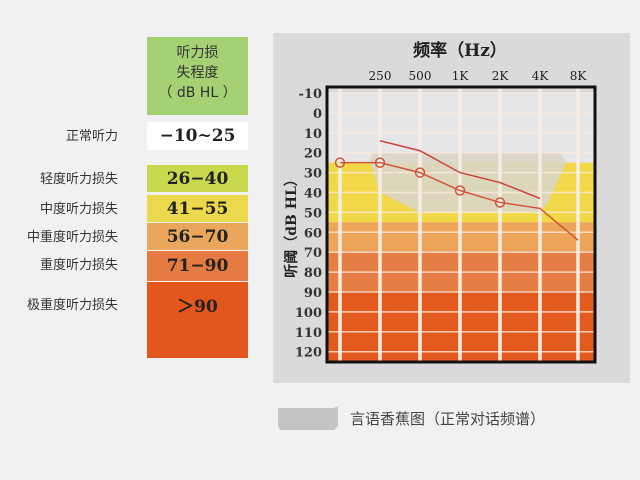  Describe the element at coordinates (72, 305) in the screenshot. I see `row-label: 极重度听力损失` at that location.